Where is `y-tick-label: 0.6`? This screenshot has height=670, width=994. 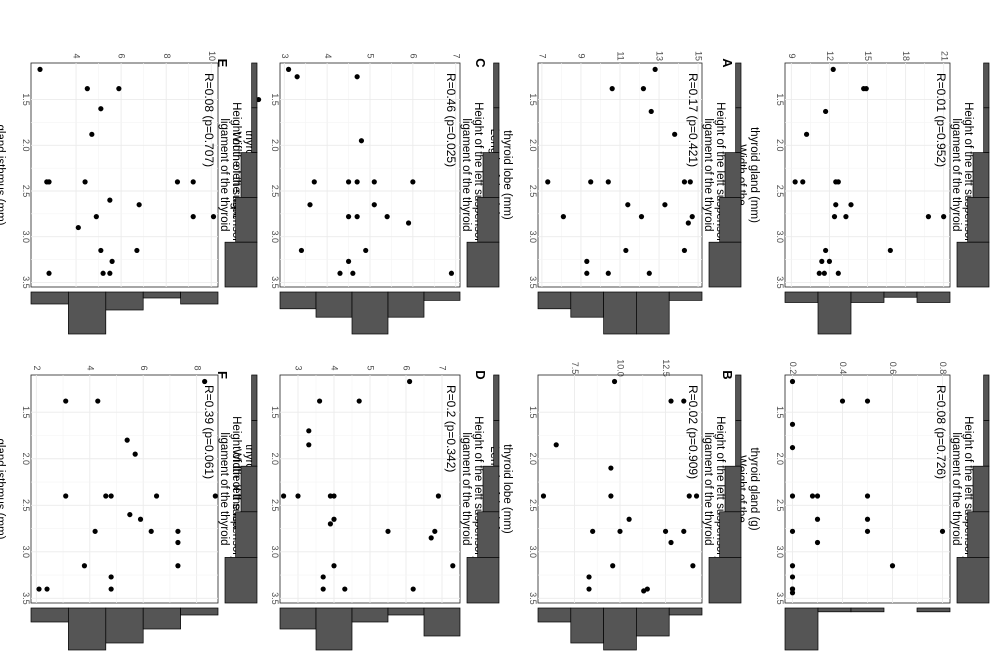
y-tick-label: 0.6 is located at coordinates (893, 368).